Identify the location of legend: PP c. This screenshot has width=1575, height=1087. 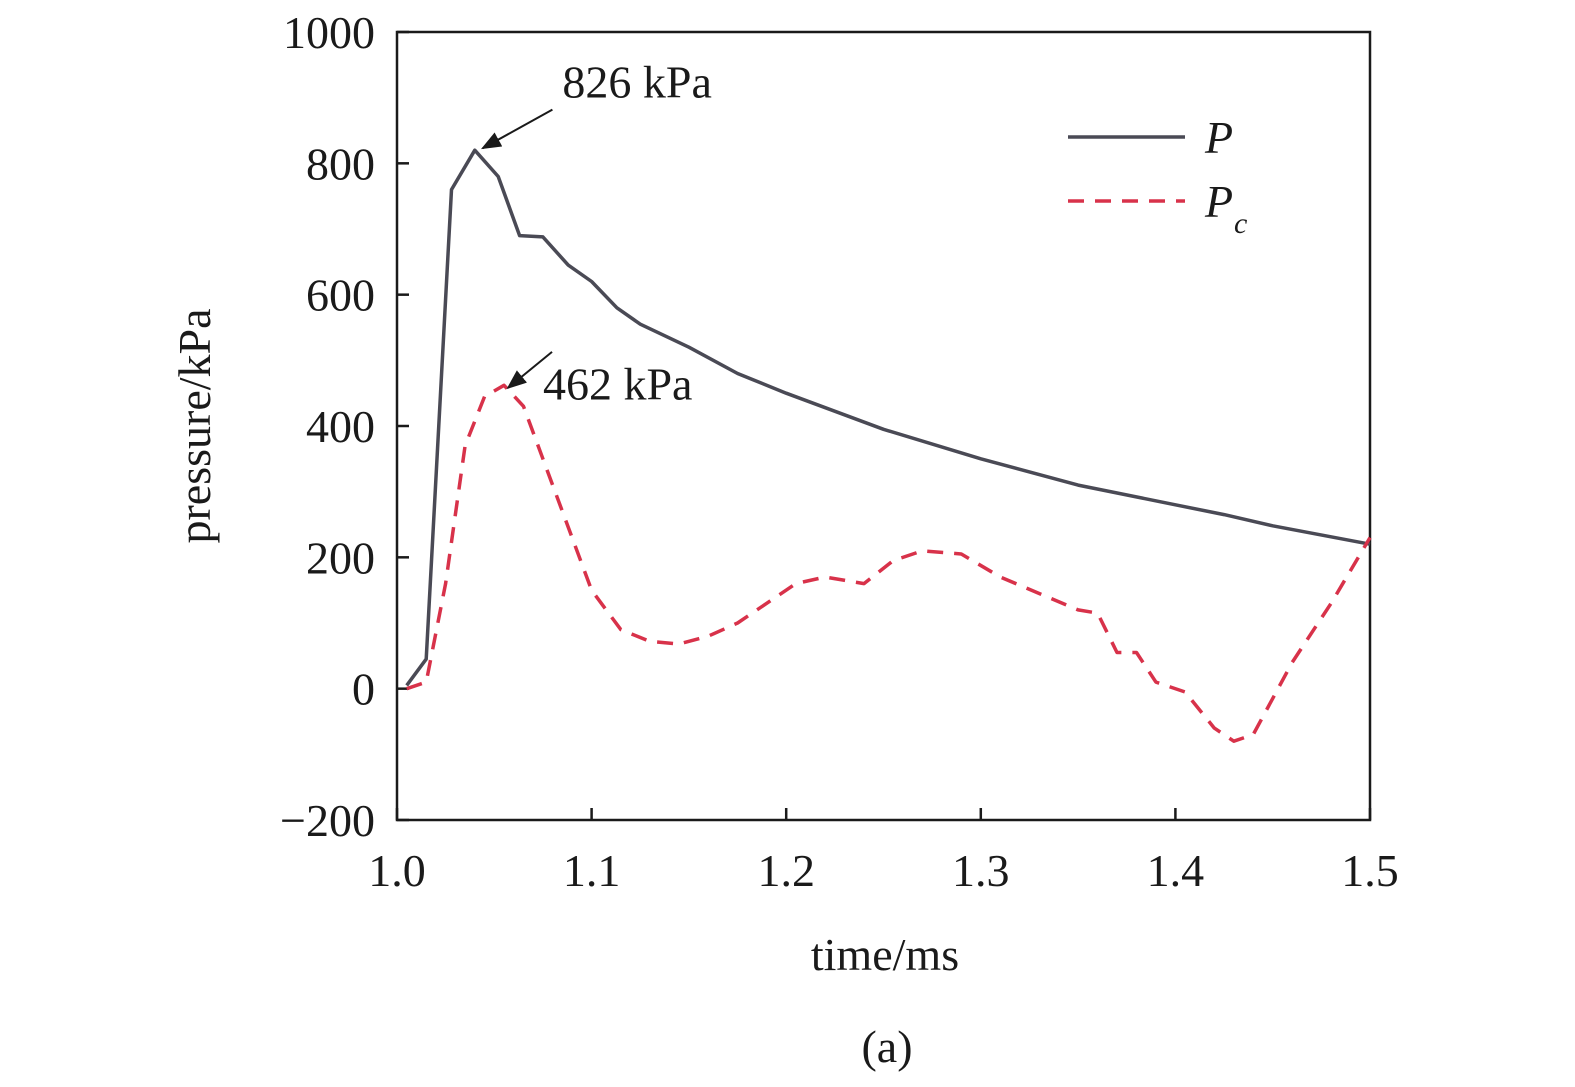
(1157, 176).